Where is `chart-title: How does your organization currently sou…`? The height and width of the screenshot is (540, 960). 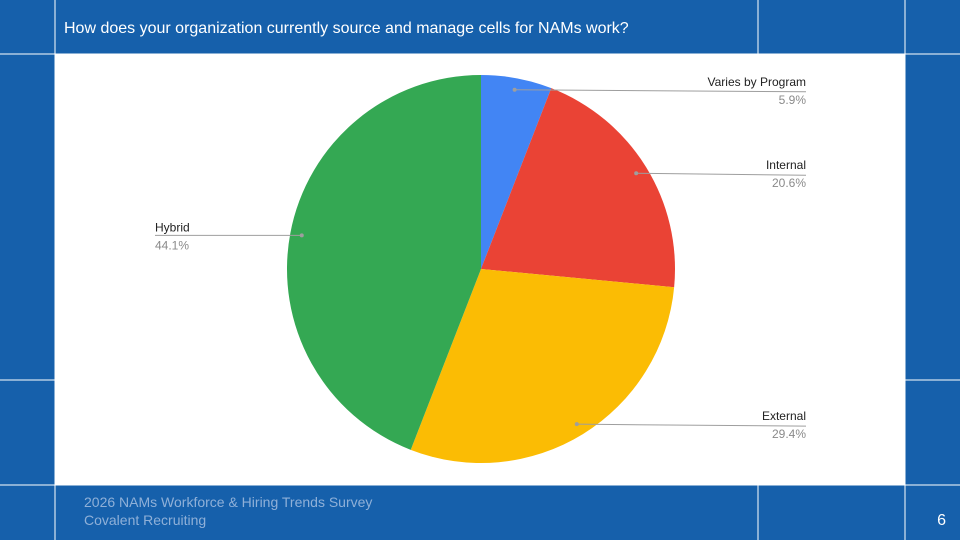
chart-title: How does your organization currently sou… is located at coordinates (346, 28).